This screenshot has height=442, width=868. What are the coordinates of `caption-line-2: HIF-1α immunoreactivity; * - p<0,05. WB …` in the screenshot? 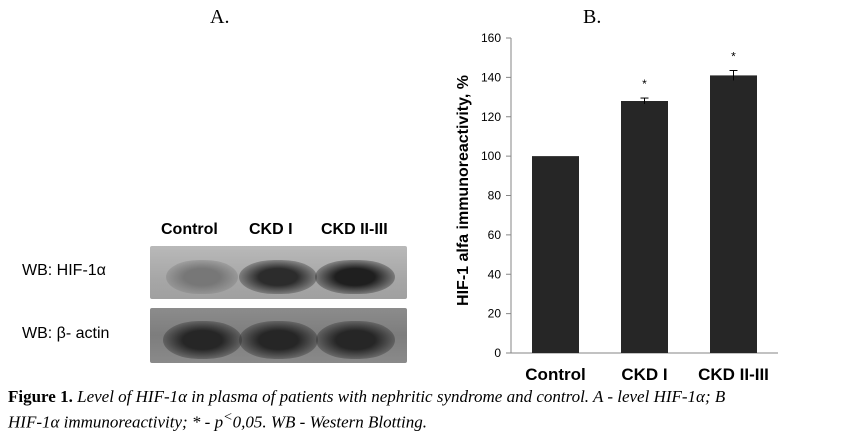 It's located at (437, 420).